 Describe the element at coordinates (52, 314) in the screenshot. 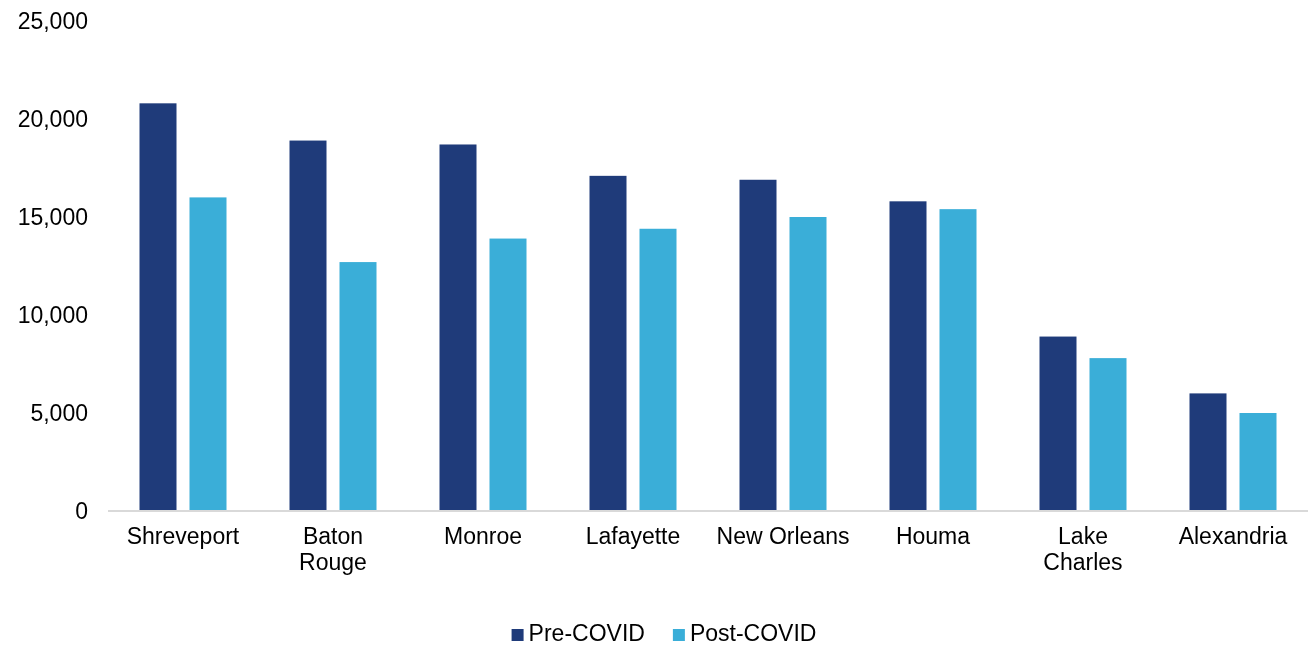

I see `y-tick-label: 10,000` at that location.